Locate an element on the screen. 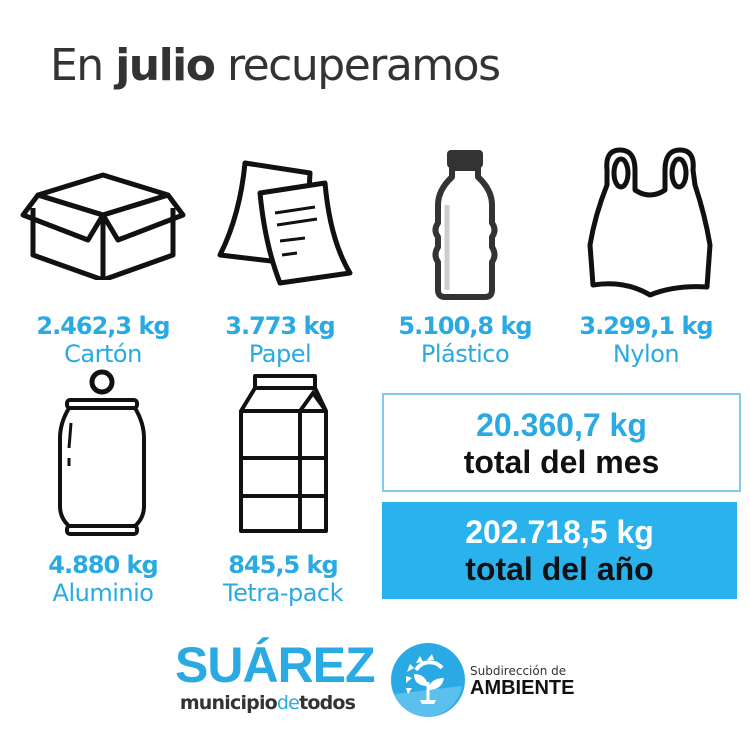 The width and height of the screenshot is (750, 750). department-line2: AMBIENTE is located at coordinates (522, 688).